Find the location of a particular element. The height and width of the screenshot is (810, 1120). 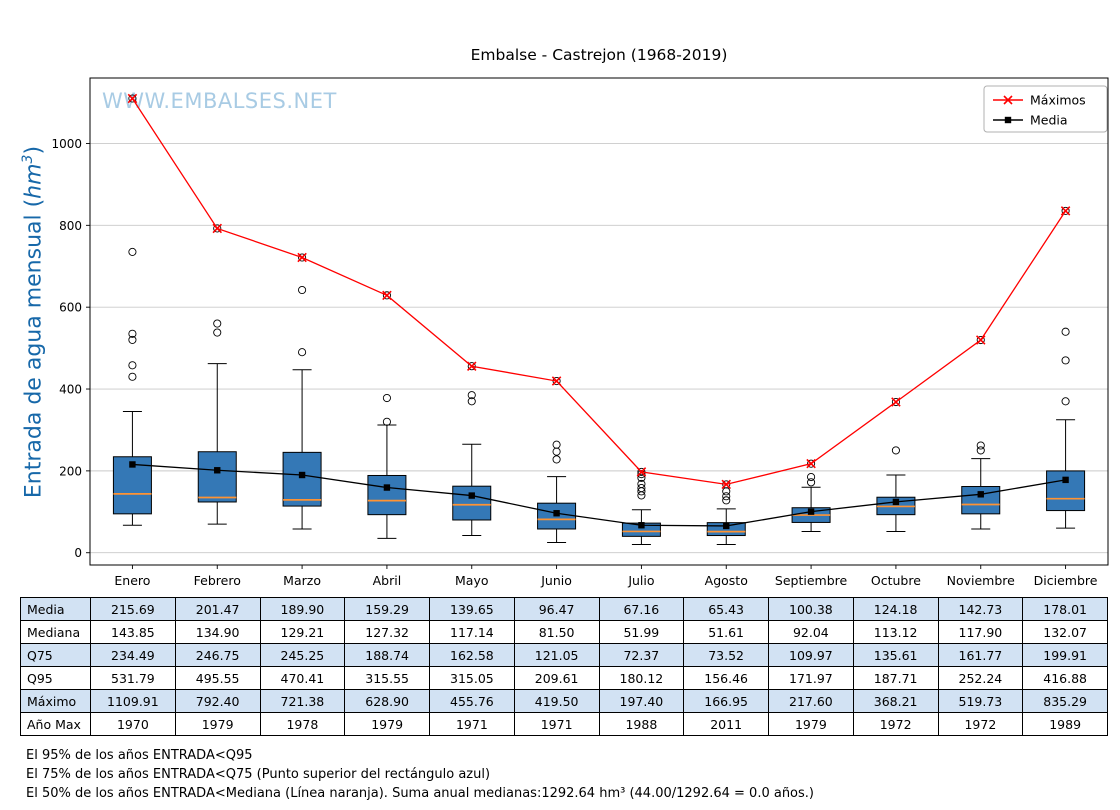

table-cell: 129.21 is located at coordinates (302, 632).